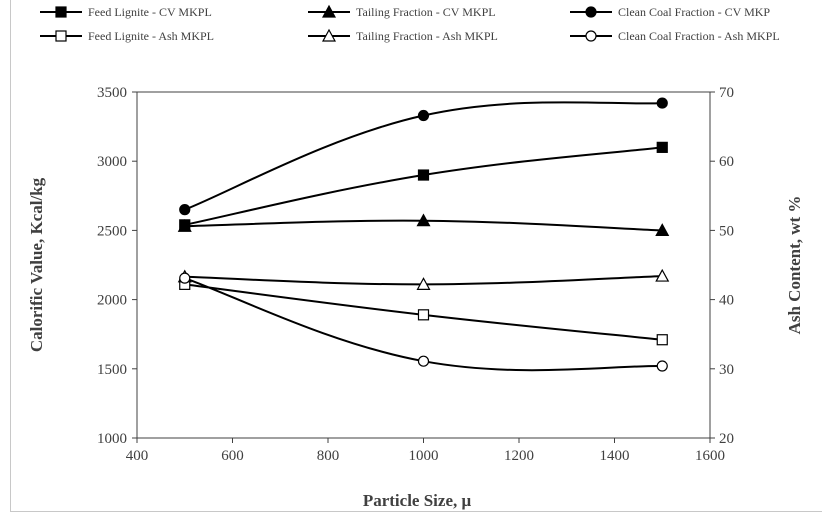  I want to click on legend-entry: Feed Lignite - CV MKPL, so click(126, 12).